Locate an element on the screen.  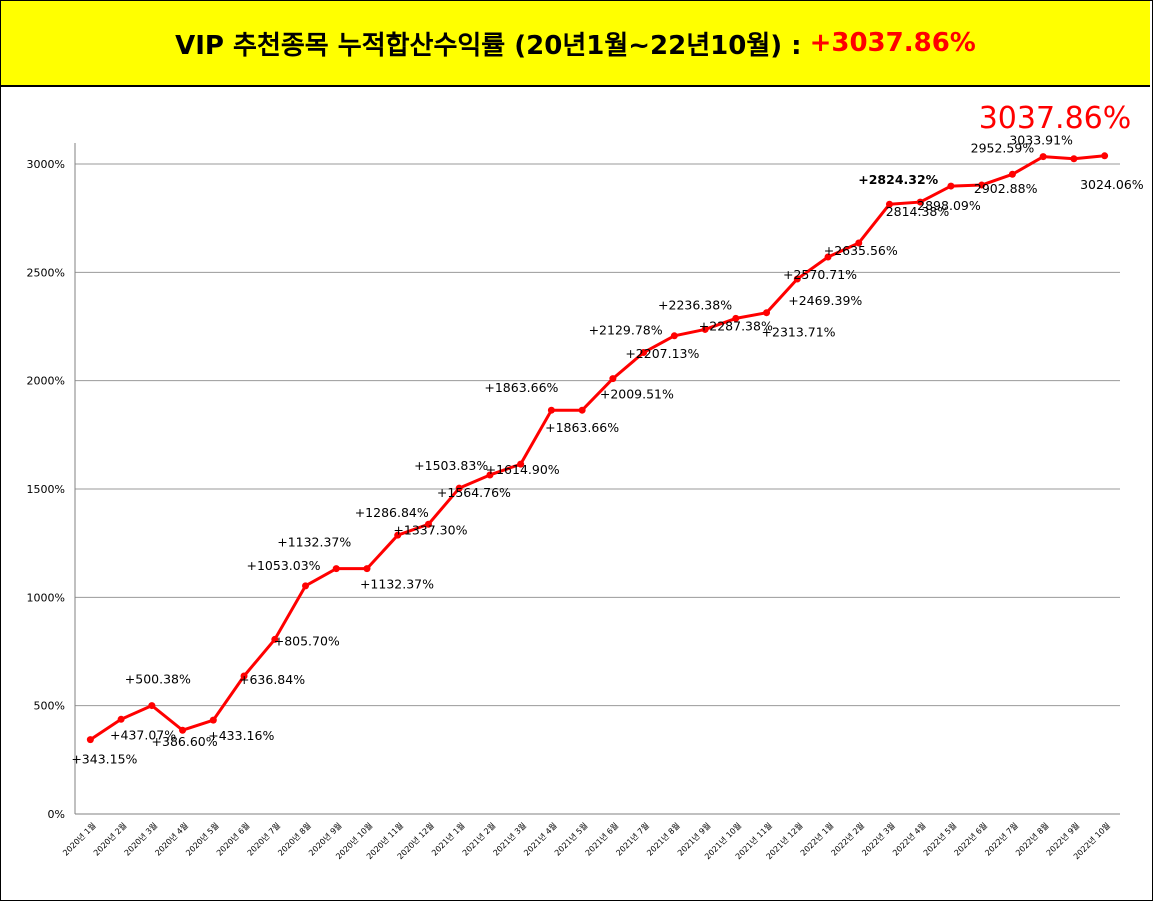
data-label: +1053.03% is located at coordinates (283, 565).